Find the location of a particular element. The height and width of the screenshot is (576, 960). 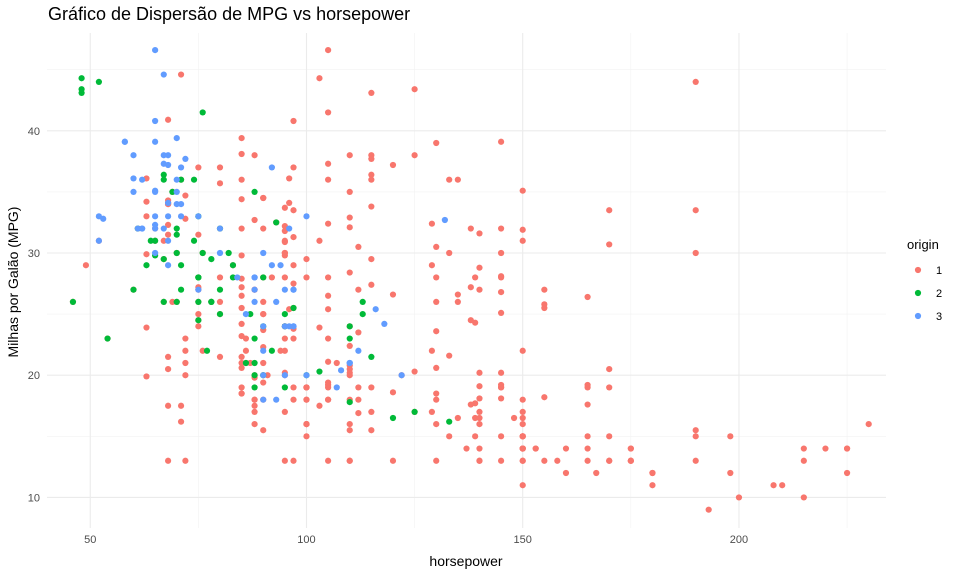

x-tick-label: 100 is located at coordinates (306, 540).